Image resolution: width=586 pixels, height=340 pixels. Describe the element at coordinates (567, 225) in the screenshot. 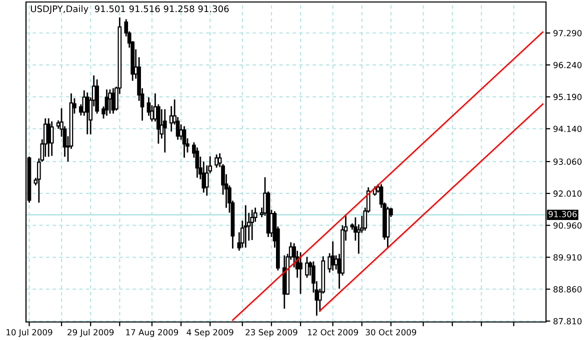

I see `y-tick-label: 90.960` at that location.